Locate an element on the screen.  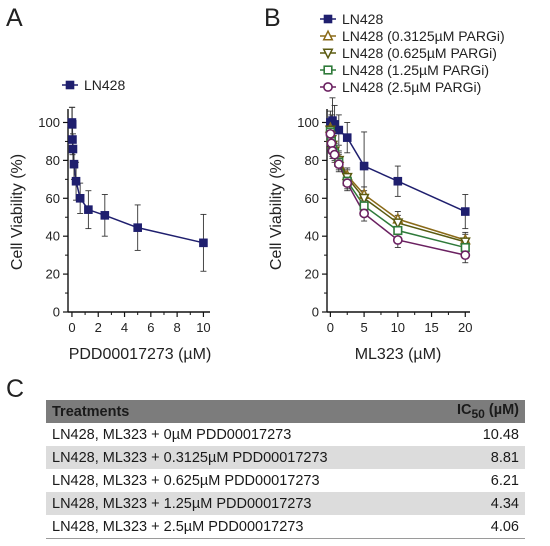
table-row: LN428, ML323 + 0µM PDD00017273 10.48 is located at coordinates (285, 434).